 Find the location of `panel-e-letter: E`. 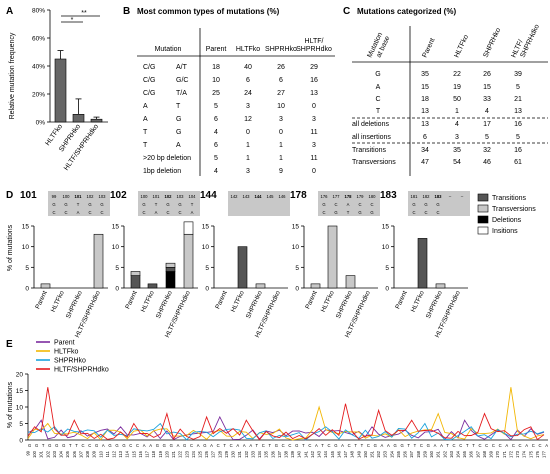

panel-e-letter: E is located at coordinates (9, 344).